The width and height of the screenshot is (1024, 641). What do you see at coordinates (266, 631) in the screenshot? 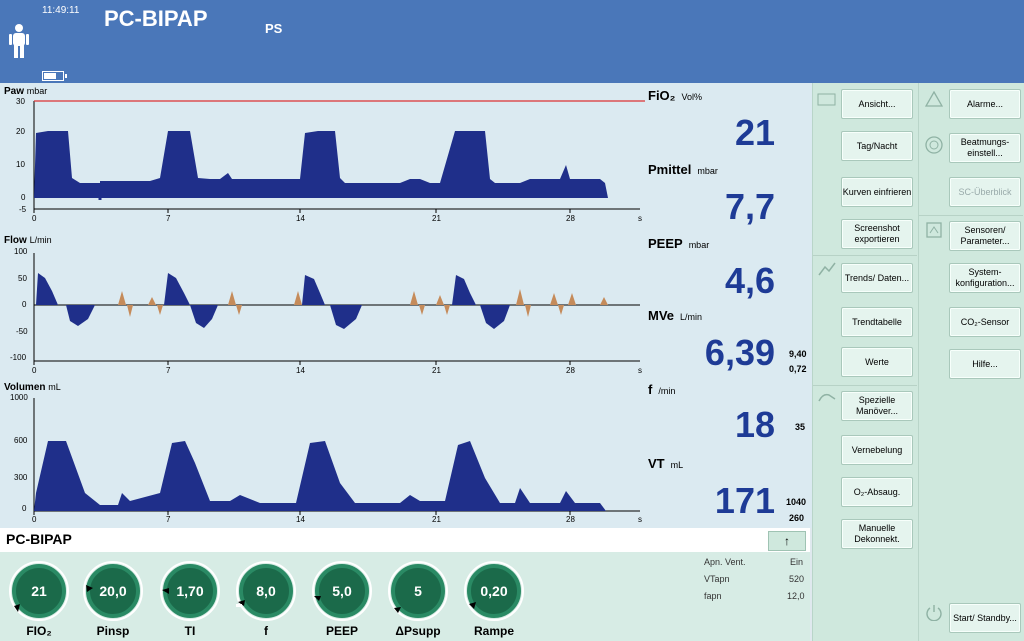
I see `knob-f-label: f` at bounding box center [266, 631].